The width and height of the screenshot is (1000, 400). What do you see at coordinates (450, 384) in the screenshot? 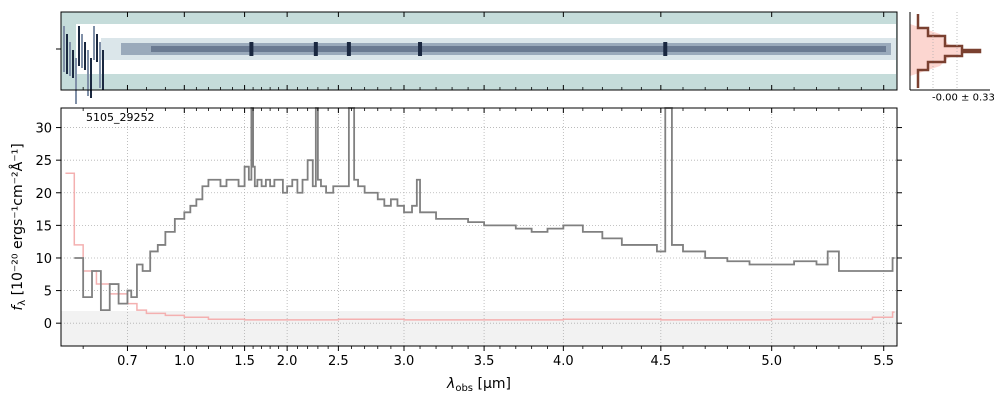
I see `x-axis-title-main: λ` at bounding box center [450, 384].